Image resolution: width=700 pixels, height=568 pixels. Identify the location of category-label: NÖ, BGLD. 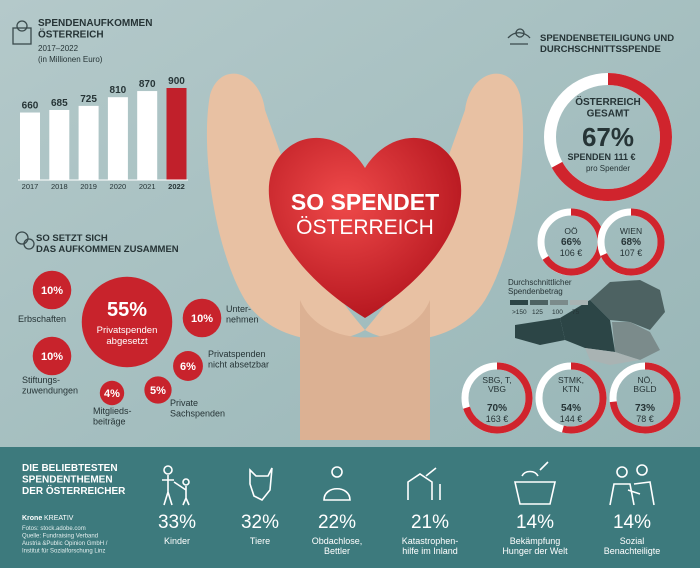
(644, 384).